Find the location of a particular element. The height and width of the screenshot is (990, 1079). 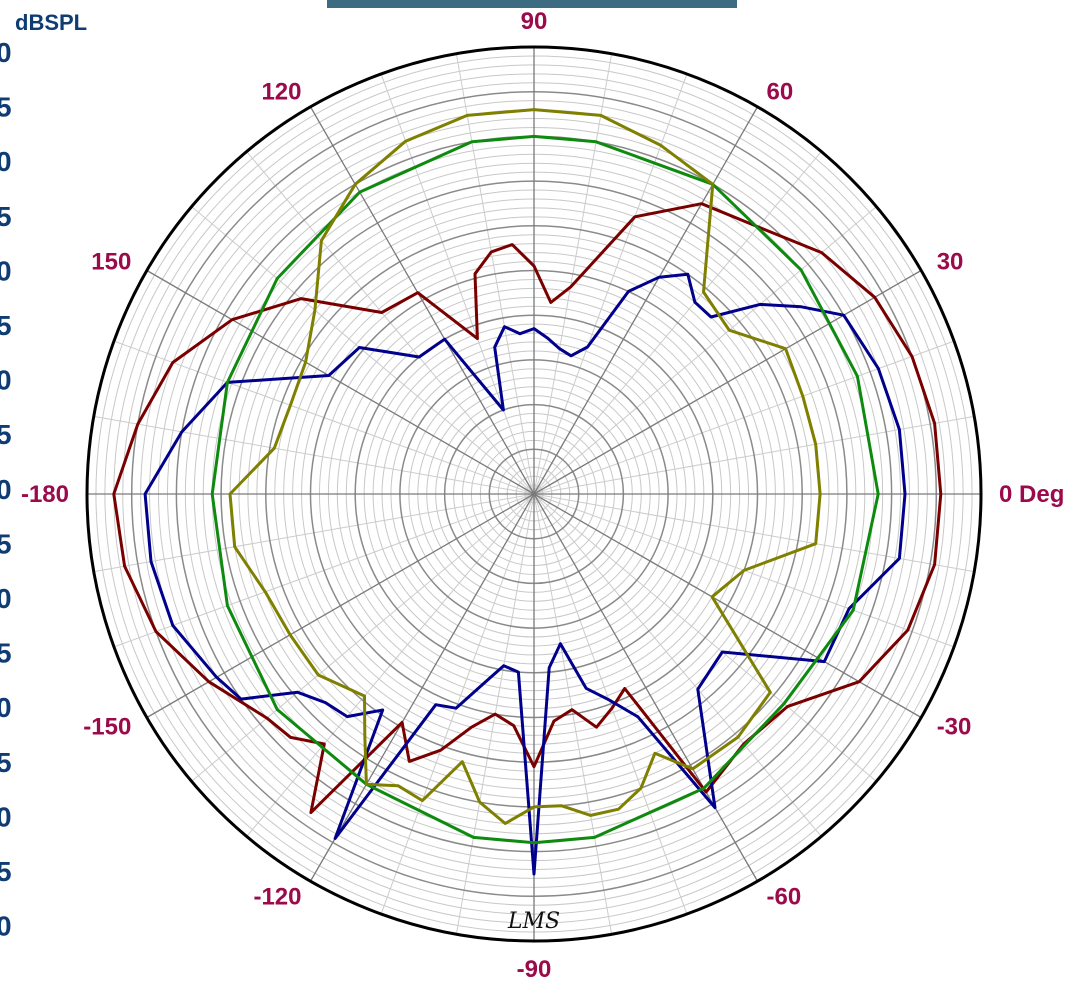

left-axis-ticks: 0 5 0 5 0 5 0 5 0 5 0 5 0 5 0 5 0 is located at coordinates (6, 489).